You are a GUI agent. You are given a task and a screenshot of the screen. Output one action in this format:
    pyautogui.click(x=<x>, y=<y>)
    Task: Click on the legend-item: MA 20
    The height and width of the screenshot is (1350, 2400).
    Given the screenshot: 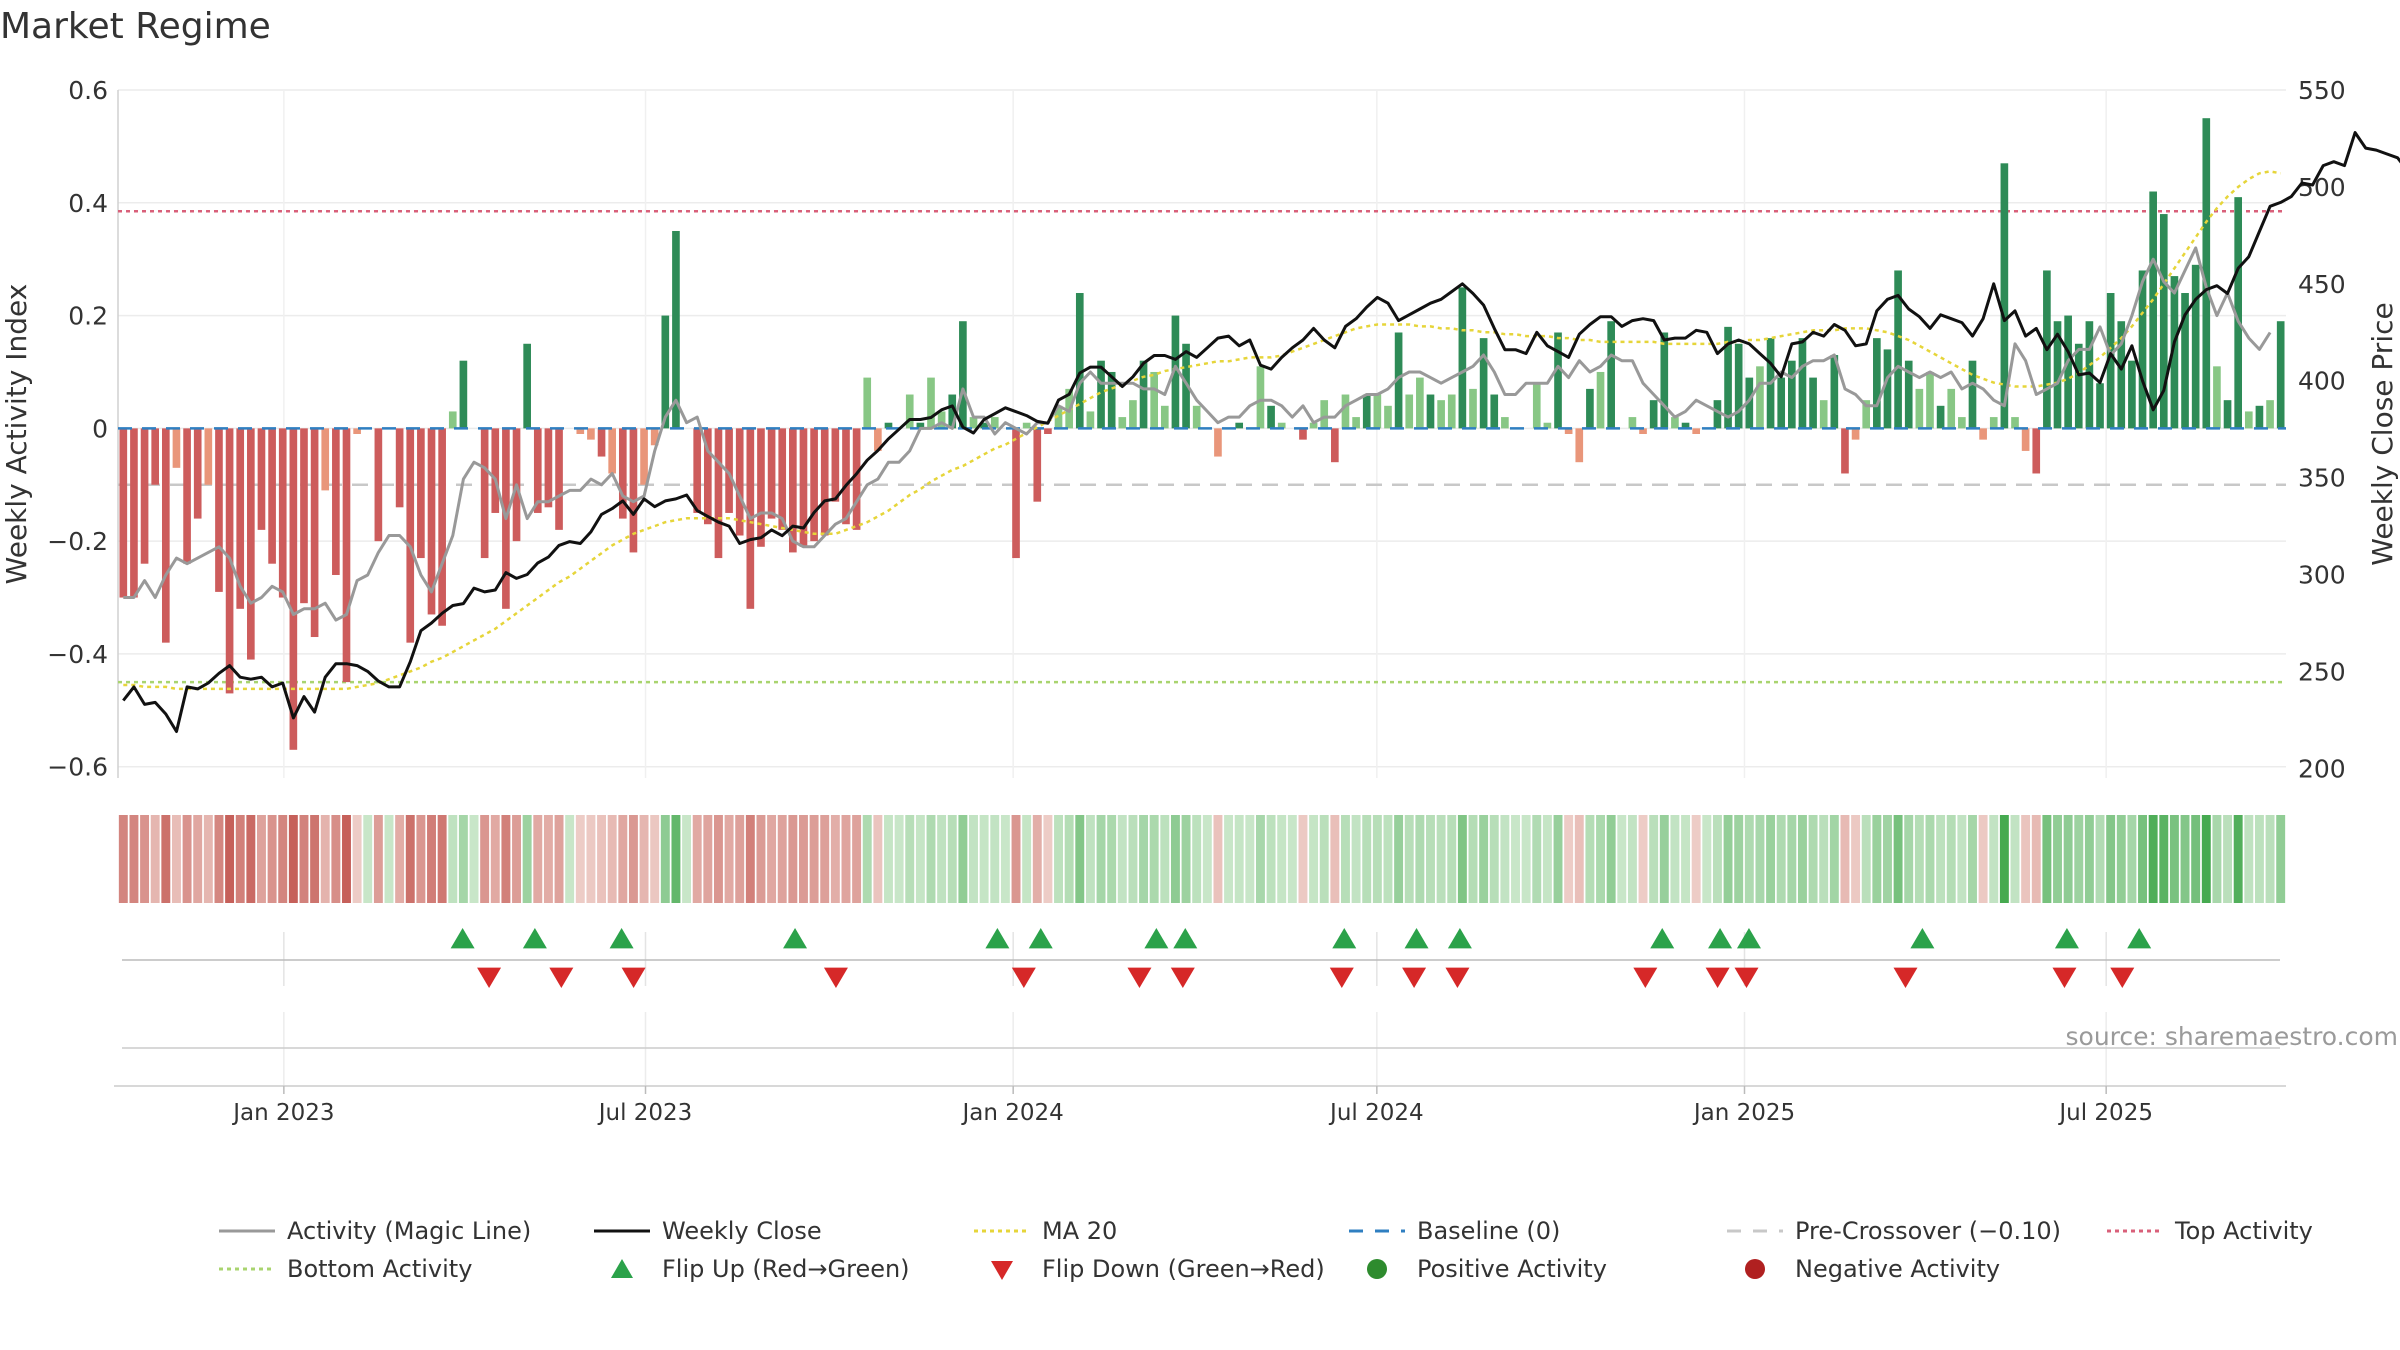 What is the action you would take?
    pyautogui.click(x=1157, y=1231)
    